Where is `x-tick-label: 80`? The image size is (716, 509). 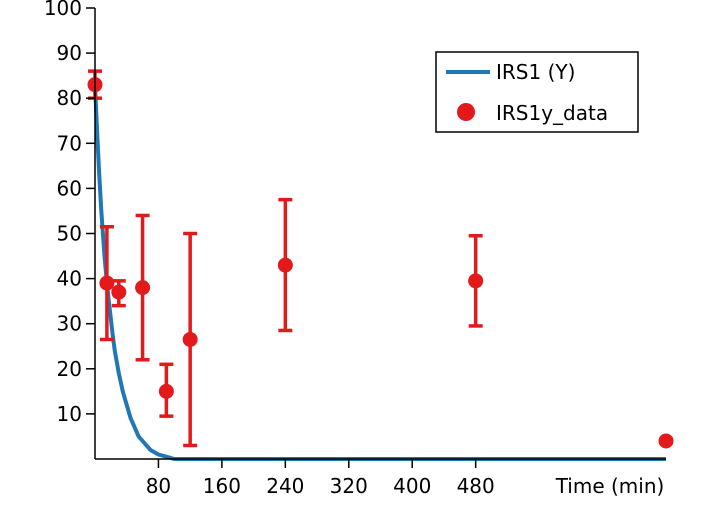
x-tick-label: 80 is located at coordinates (158, 486).